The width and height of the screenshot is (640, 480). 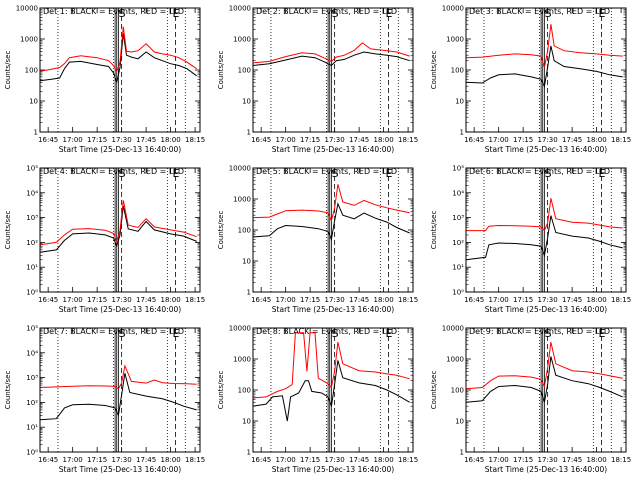 What do you see at coordinates (32, 268) in the screenshot?
I see `y-tick-label: 10¹` at bounding box center [32, 268].